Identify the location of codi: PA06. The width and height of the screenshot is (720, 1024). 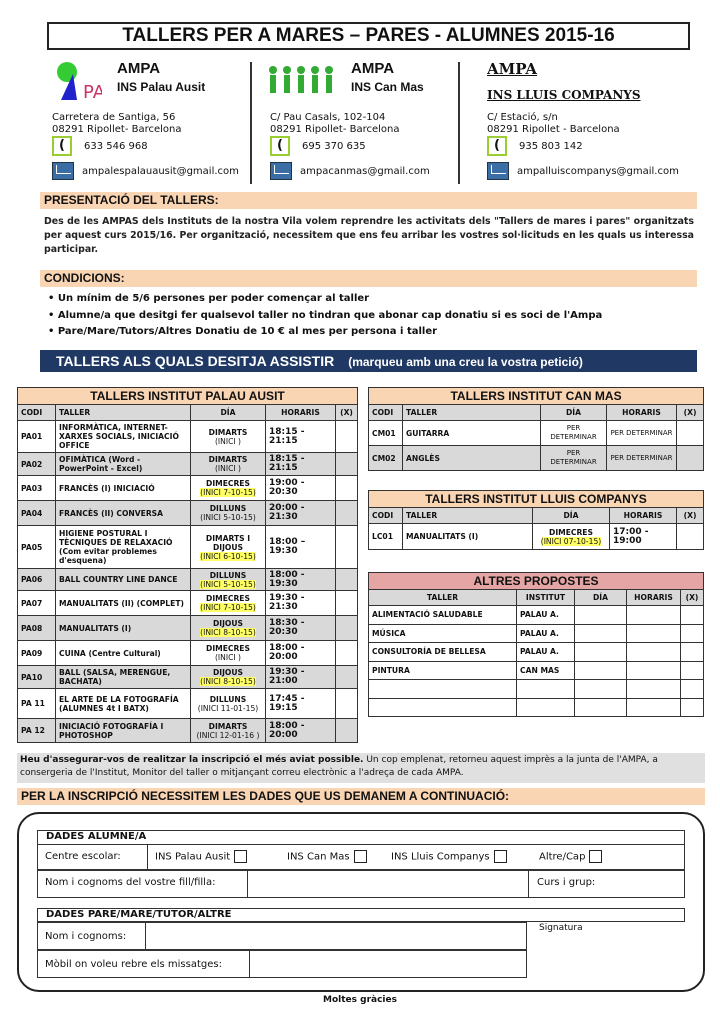
(36, 579).